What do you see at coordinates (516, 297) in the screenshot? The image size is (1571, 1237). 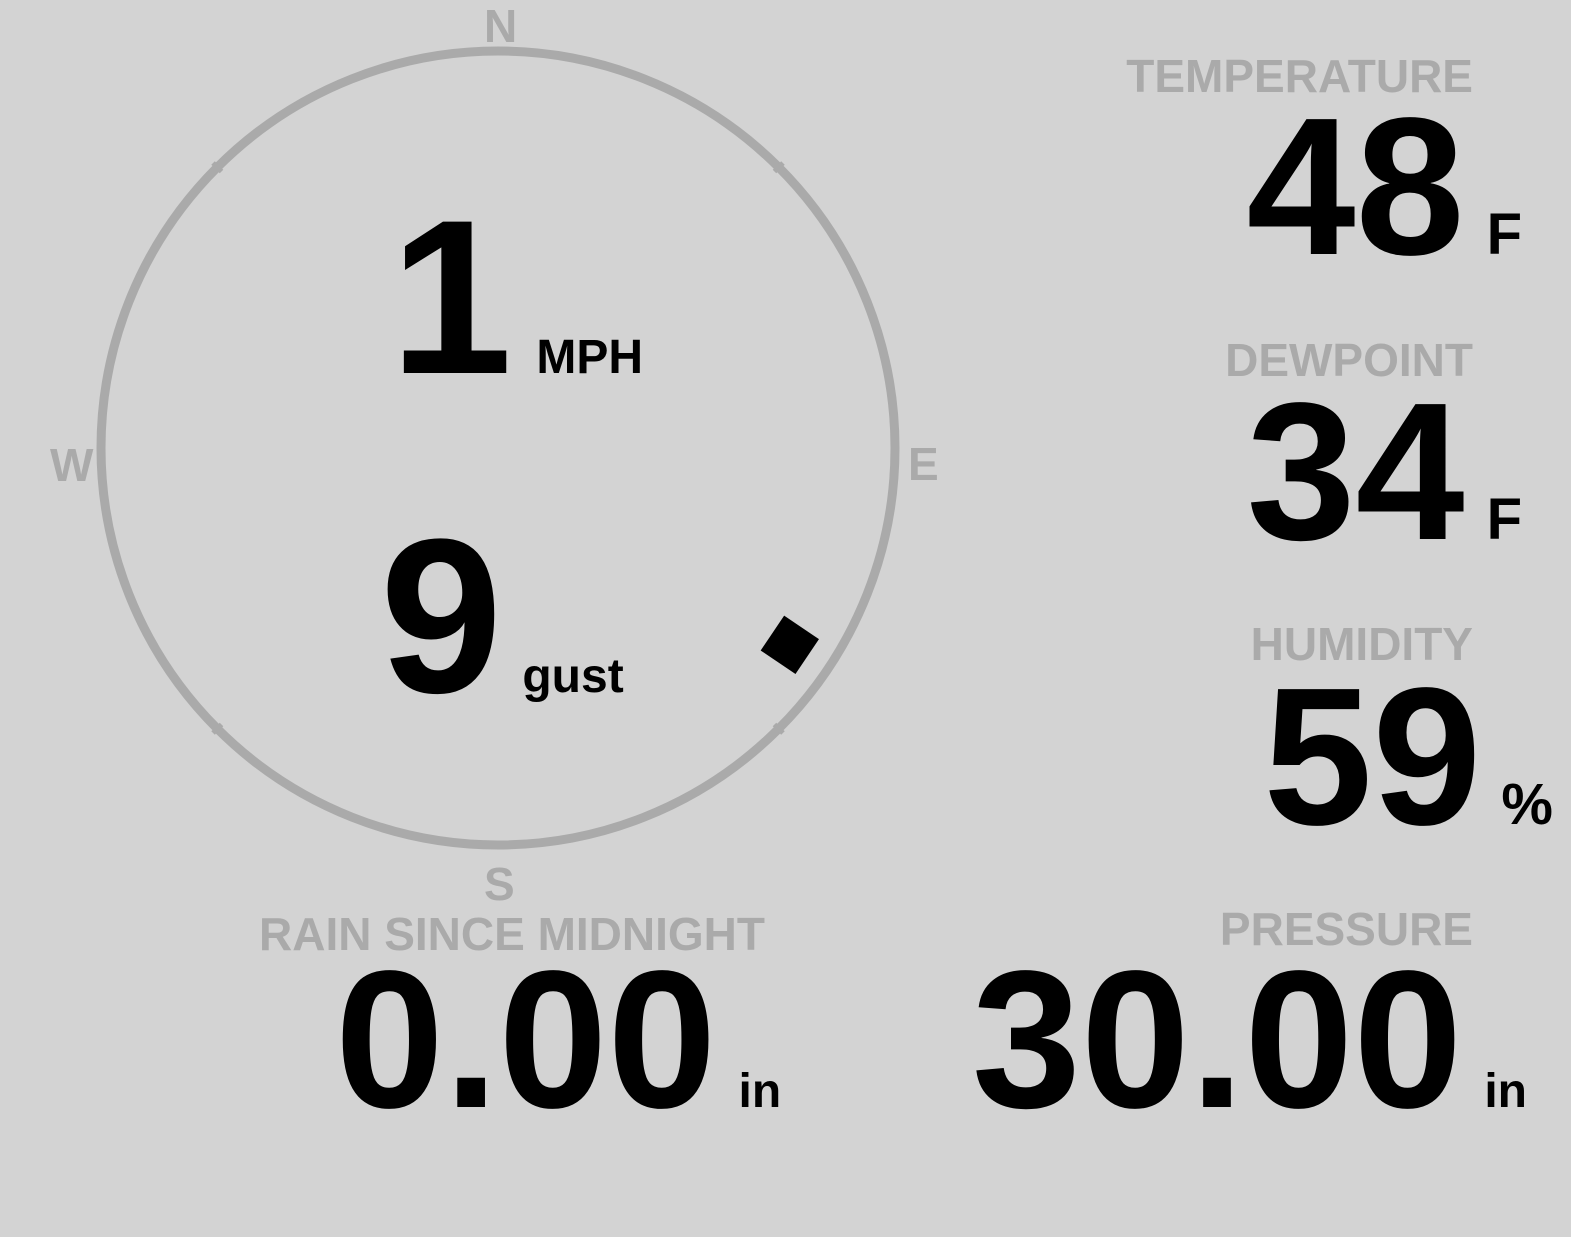 I see `wind-speed: 1 MPH` at bounding box center [516, 297].